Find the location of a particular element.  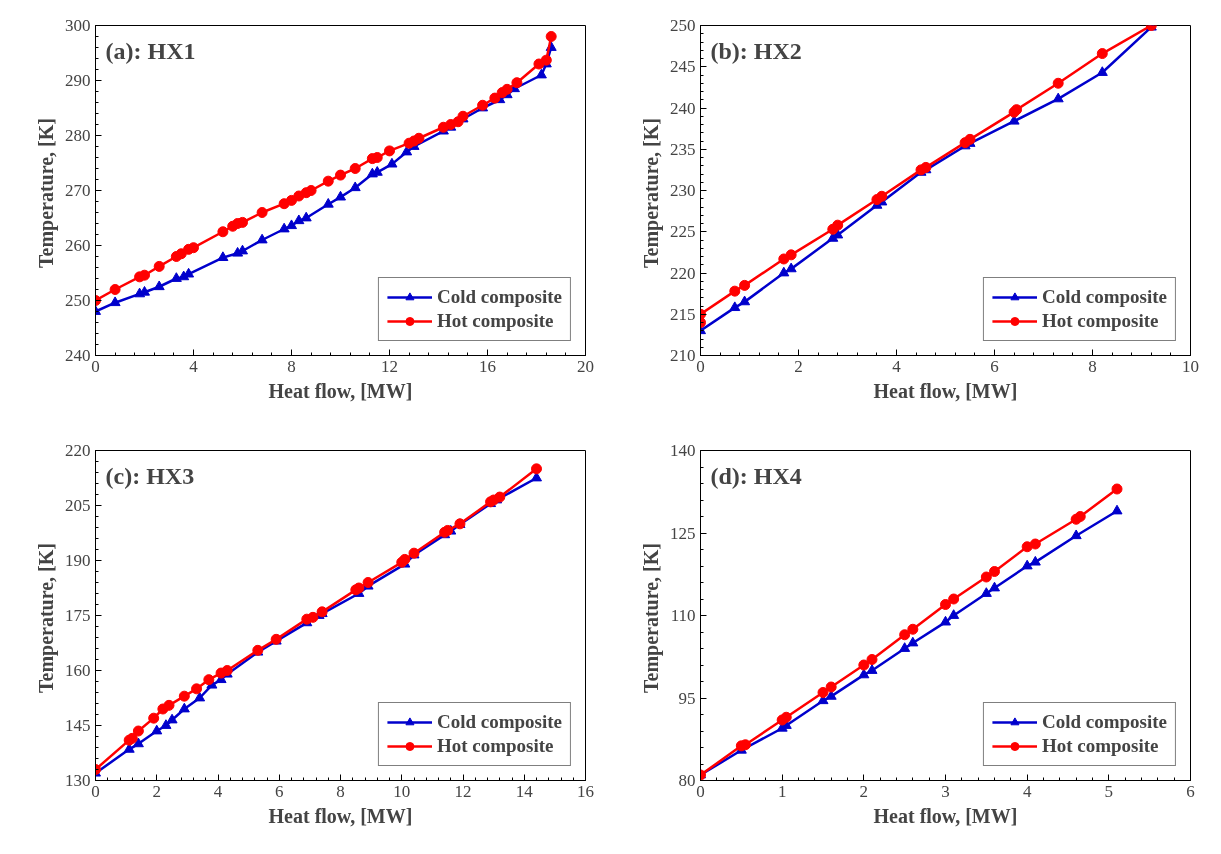

y-tick-label: 260 is located at coordinates (78, 245).